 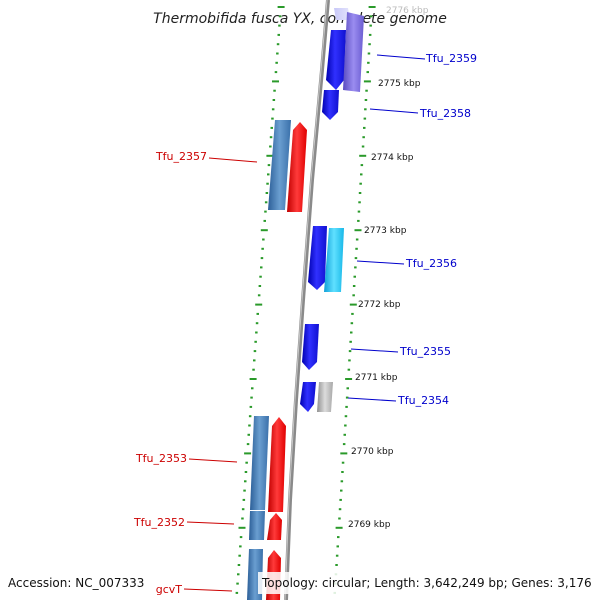 I want to click on accession-text: Accession: NC_007333, so click(x=76, y=583).